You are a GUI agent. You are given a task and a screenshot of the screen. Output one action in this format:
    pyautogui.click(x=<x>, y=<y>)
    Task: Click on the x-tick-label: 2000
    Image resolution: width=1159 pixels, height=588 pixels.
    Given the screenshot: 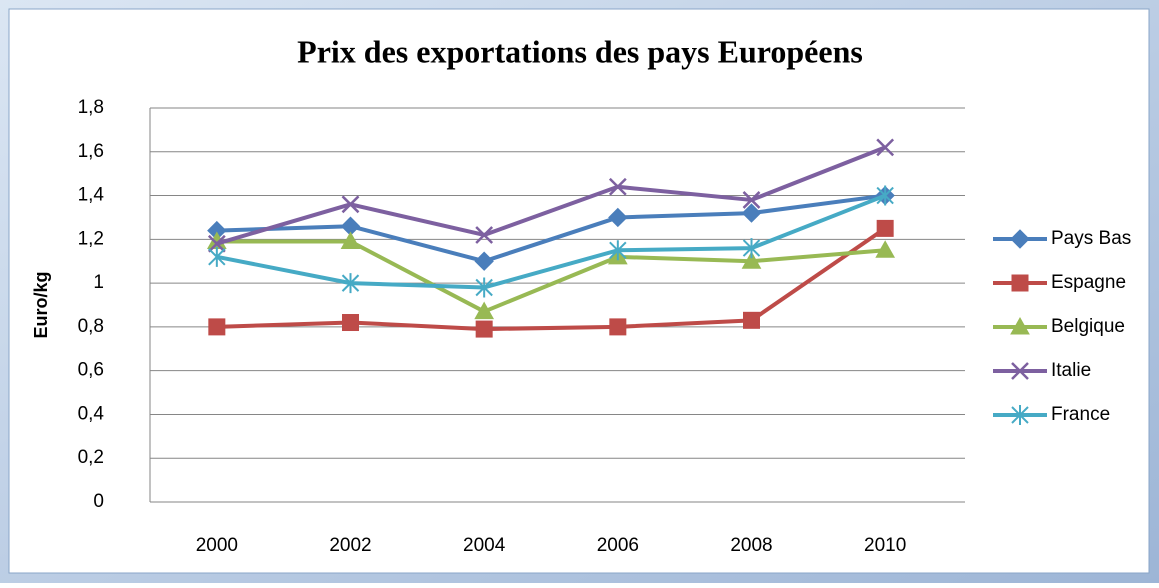 What is the action you would take?
    pyautogui.click(x=217, y=545)
    